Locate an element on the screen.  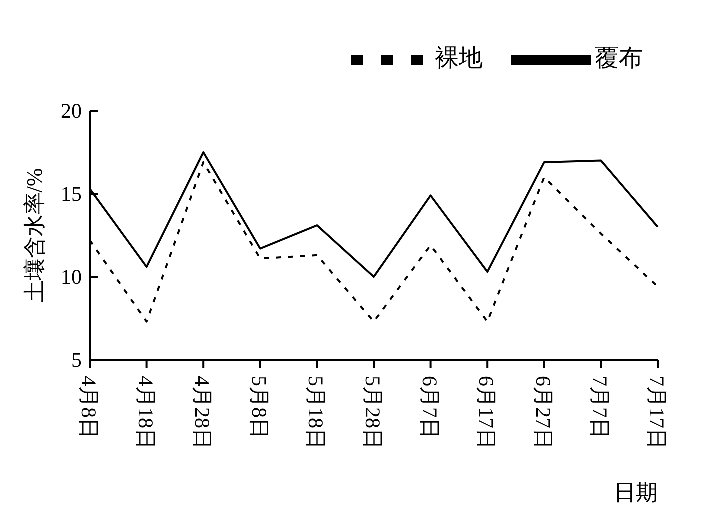
legend-label: 覆布 is located at coordinates (619, 59).